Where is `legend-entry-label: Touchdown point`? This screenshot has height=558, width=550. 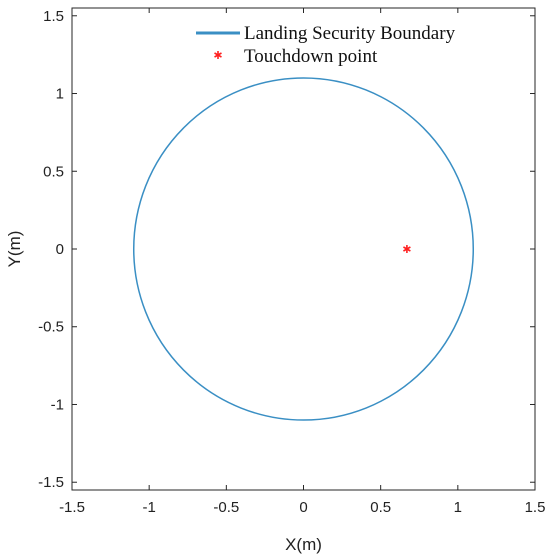
legend-entry-label: Touchdown point is located at coordinates (311, 56).